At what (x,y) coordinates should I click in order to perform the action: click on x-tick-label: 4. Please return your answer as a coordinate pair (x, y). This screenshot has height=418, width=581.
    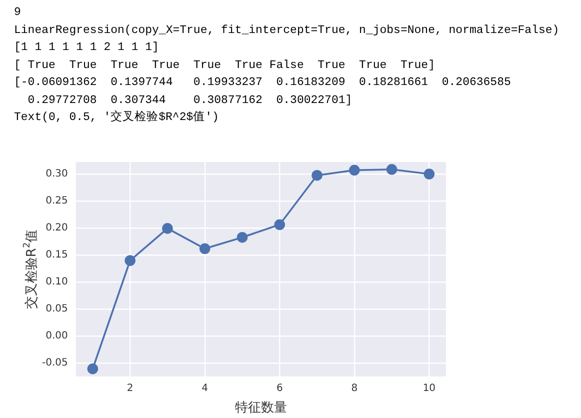
    Looking at the image, I should click on (205, 388).